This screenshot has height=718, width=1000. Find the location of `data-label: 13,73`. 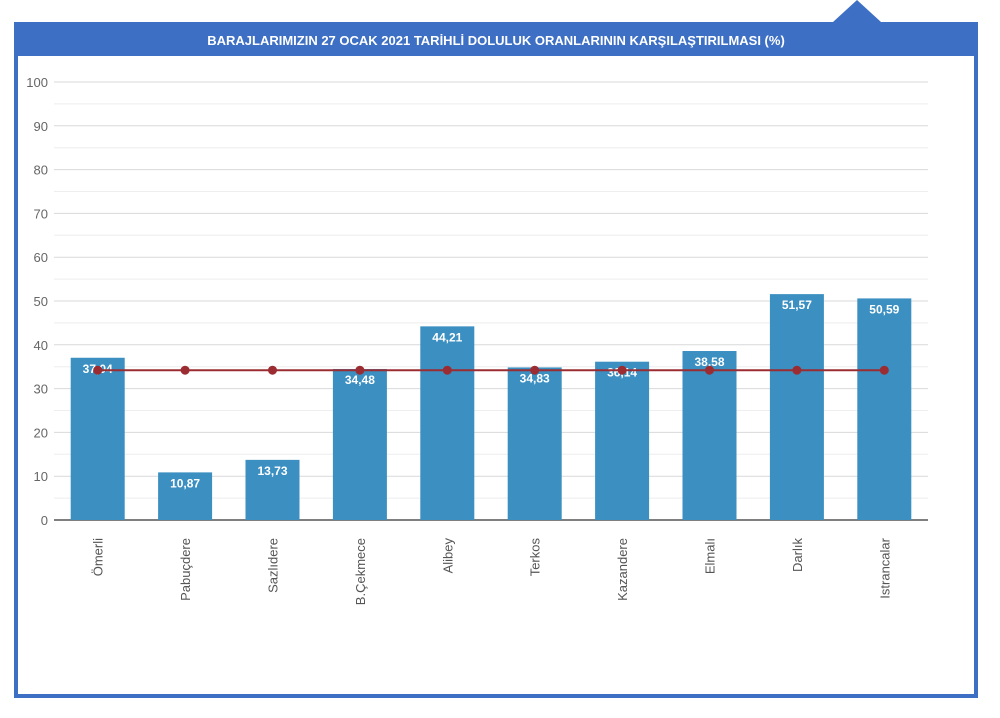

data-label: 13,73 is located at coordinates (272, 471).